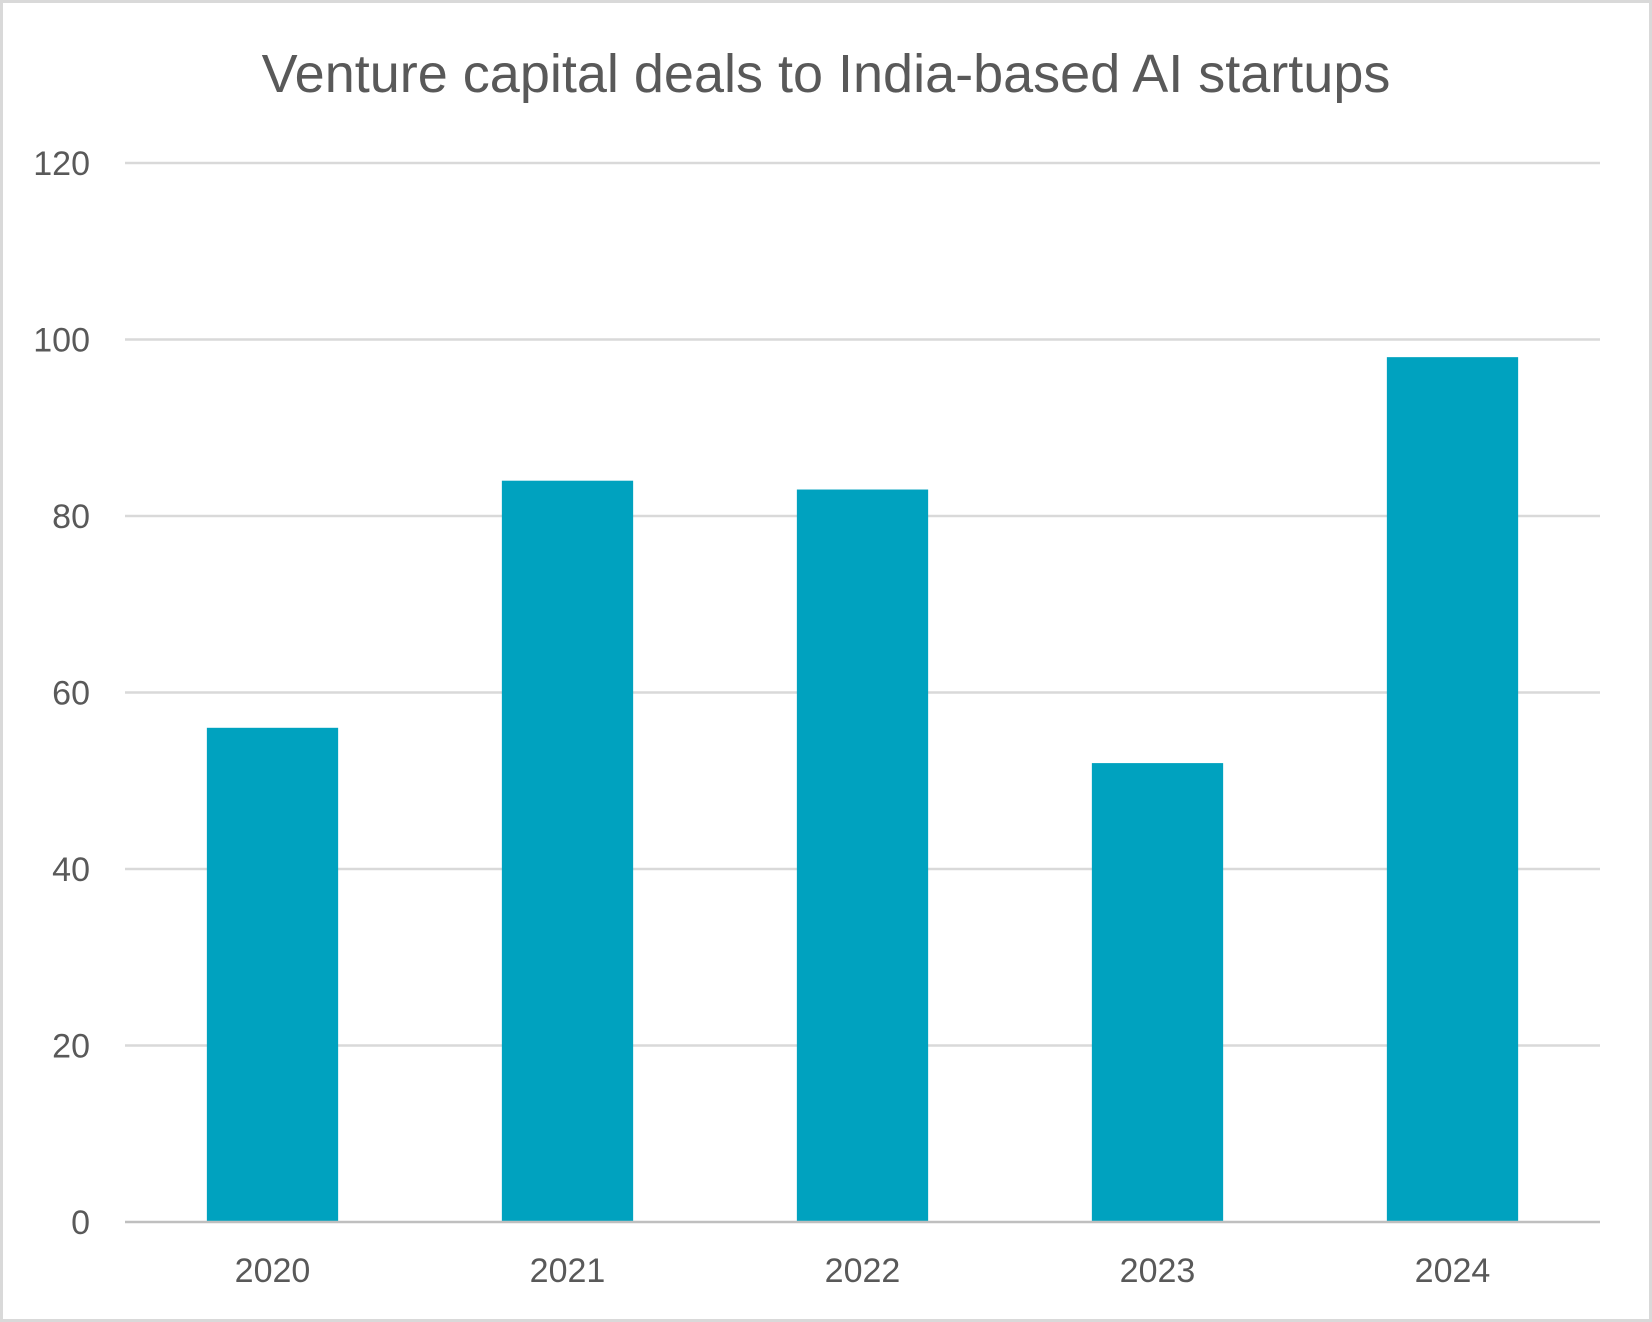  What do you see at coordinates (1158, 1271) in the screenshot?
I see `x-tick-label: 2023` at bounding box center [1158, 1271].